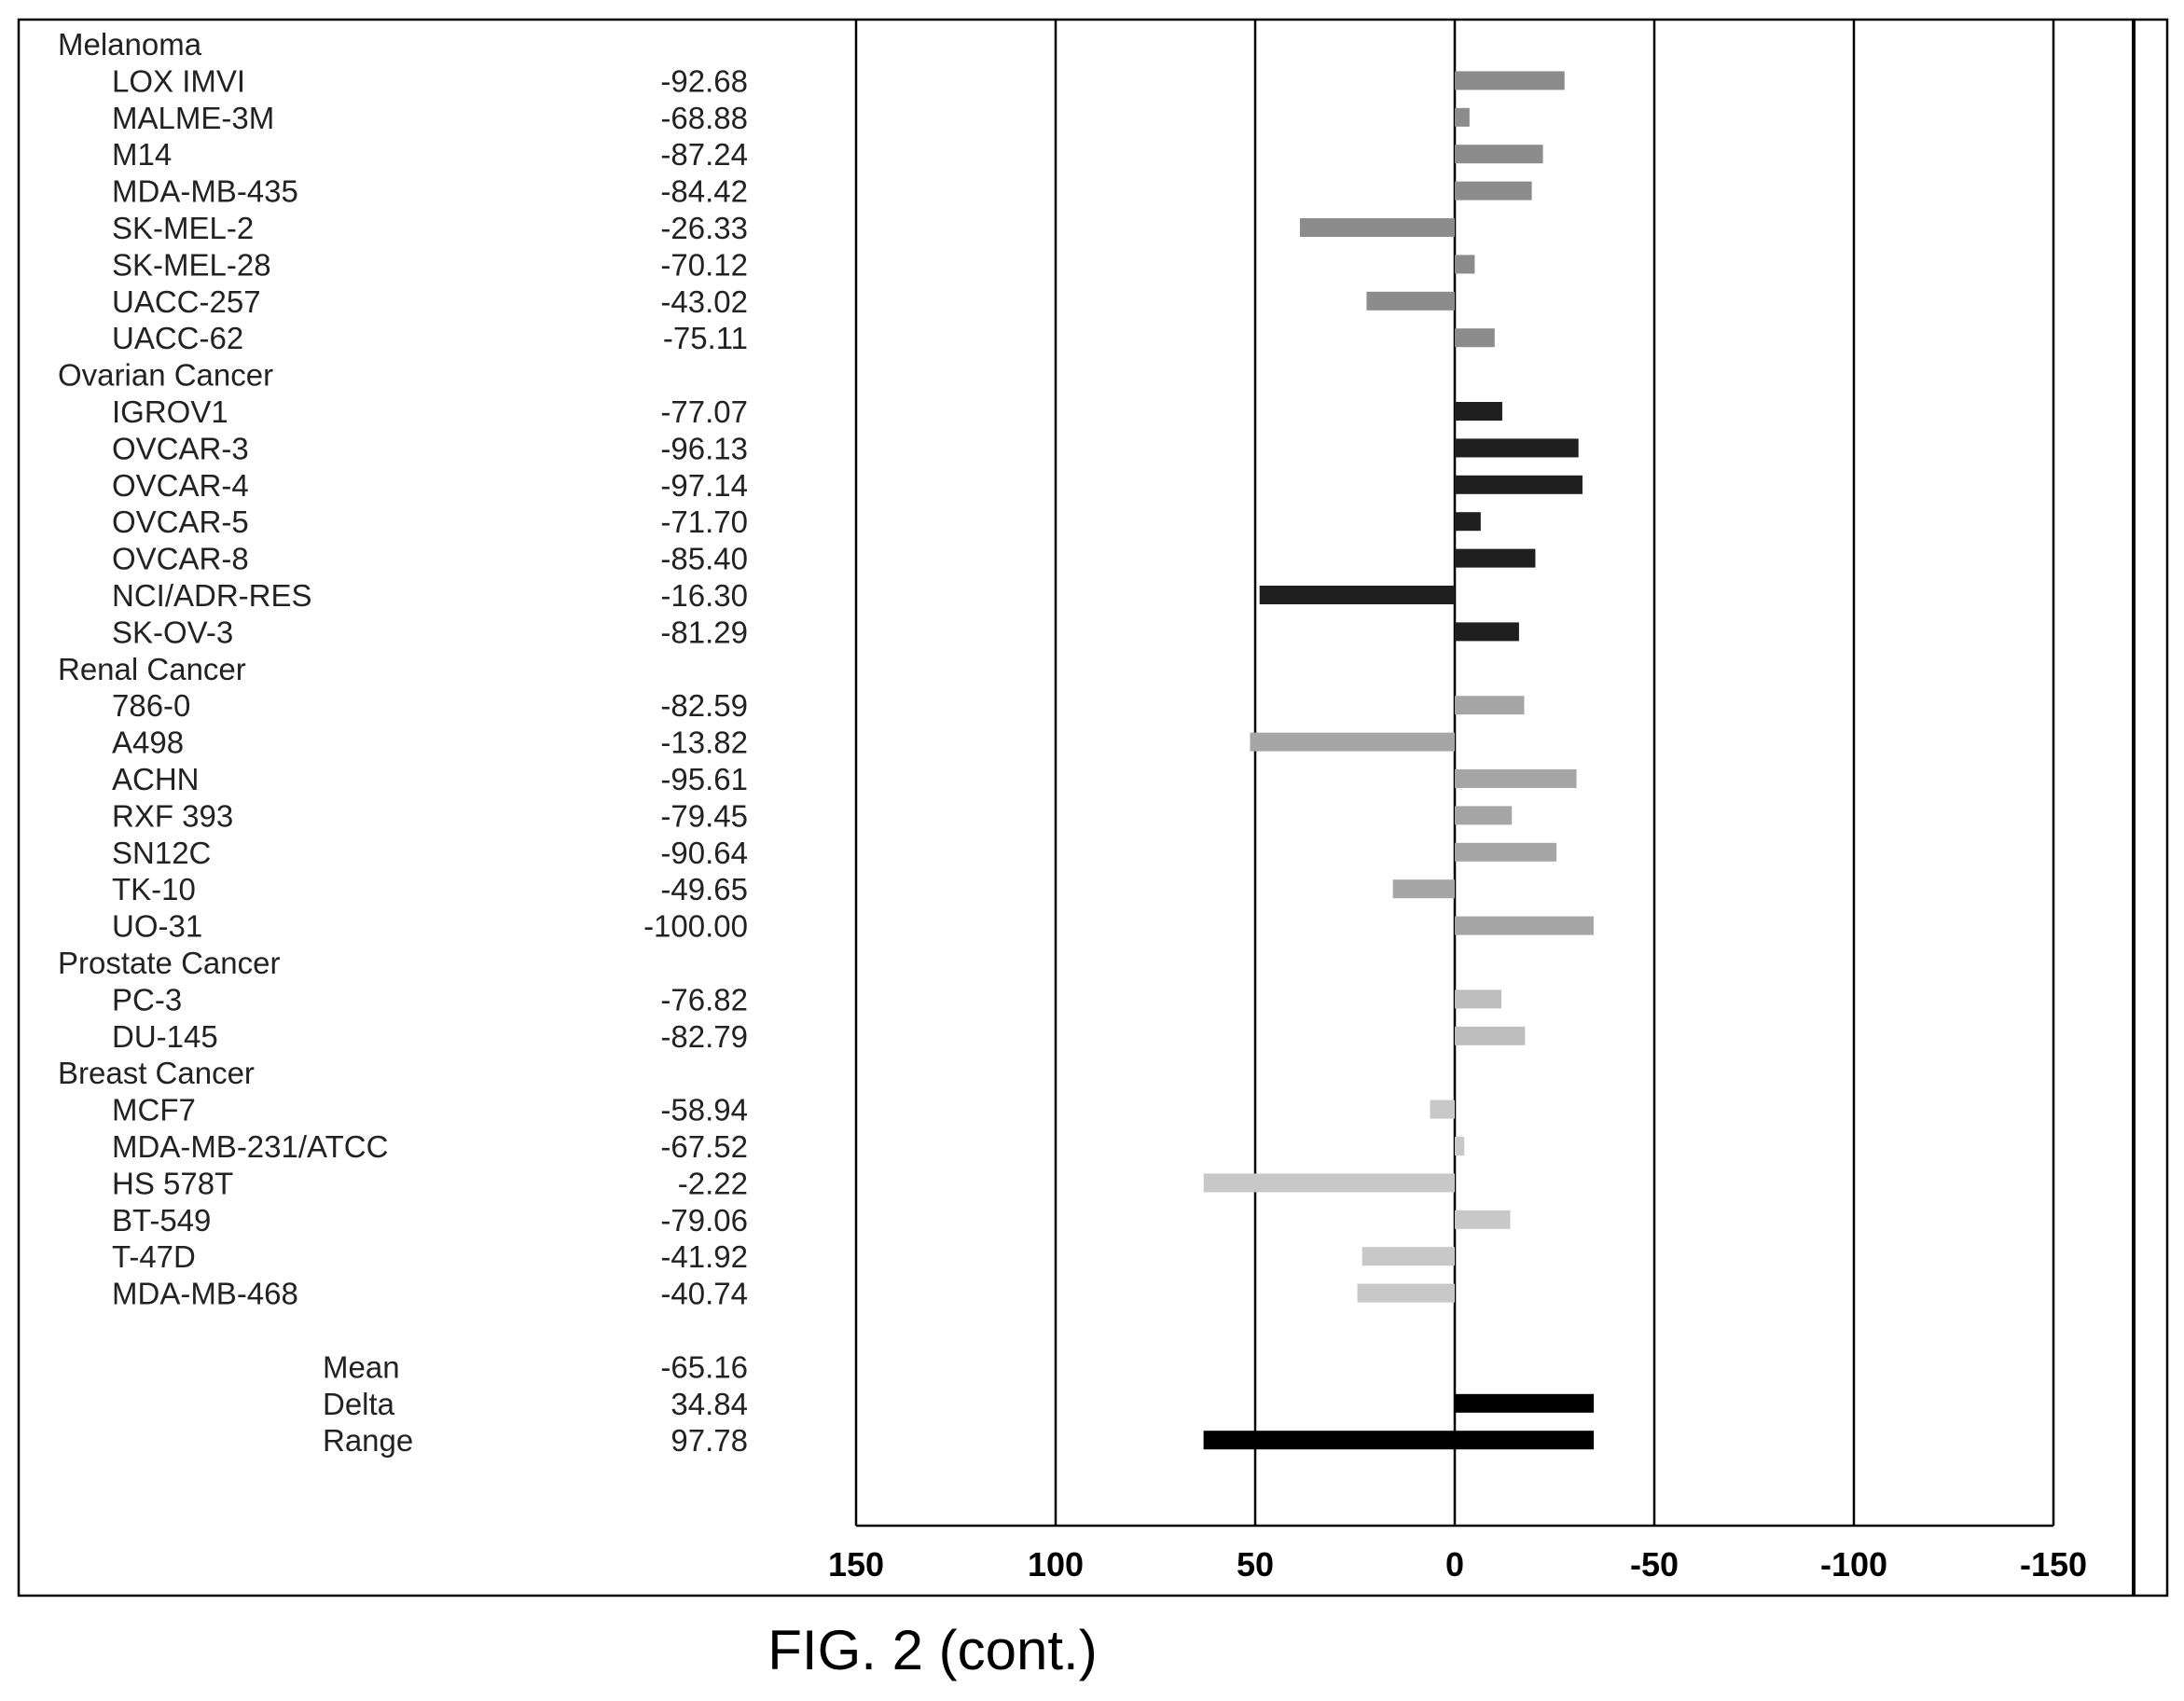 The height and width of the screenshot is (1701, 2184). What do you see at coordinates (180, 559) in the screenshot?
I see `cell-line-label: OVCAR-8` at bounding box center [180, 559].